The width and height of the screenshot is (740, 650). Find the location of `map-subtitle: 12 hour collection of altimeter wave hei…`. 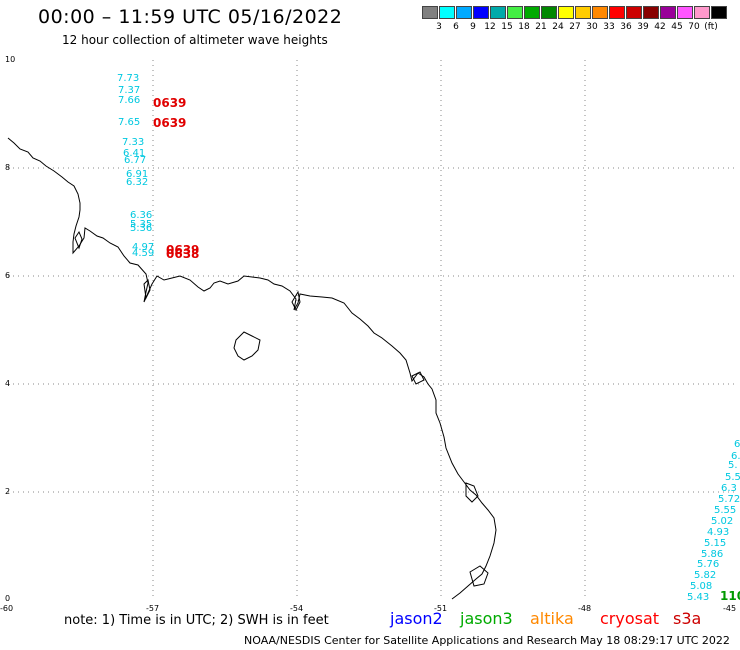

map-subtitle: 12 hour collection of altimeter wave hei… is located at coordinates (195, 40).